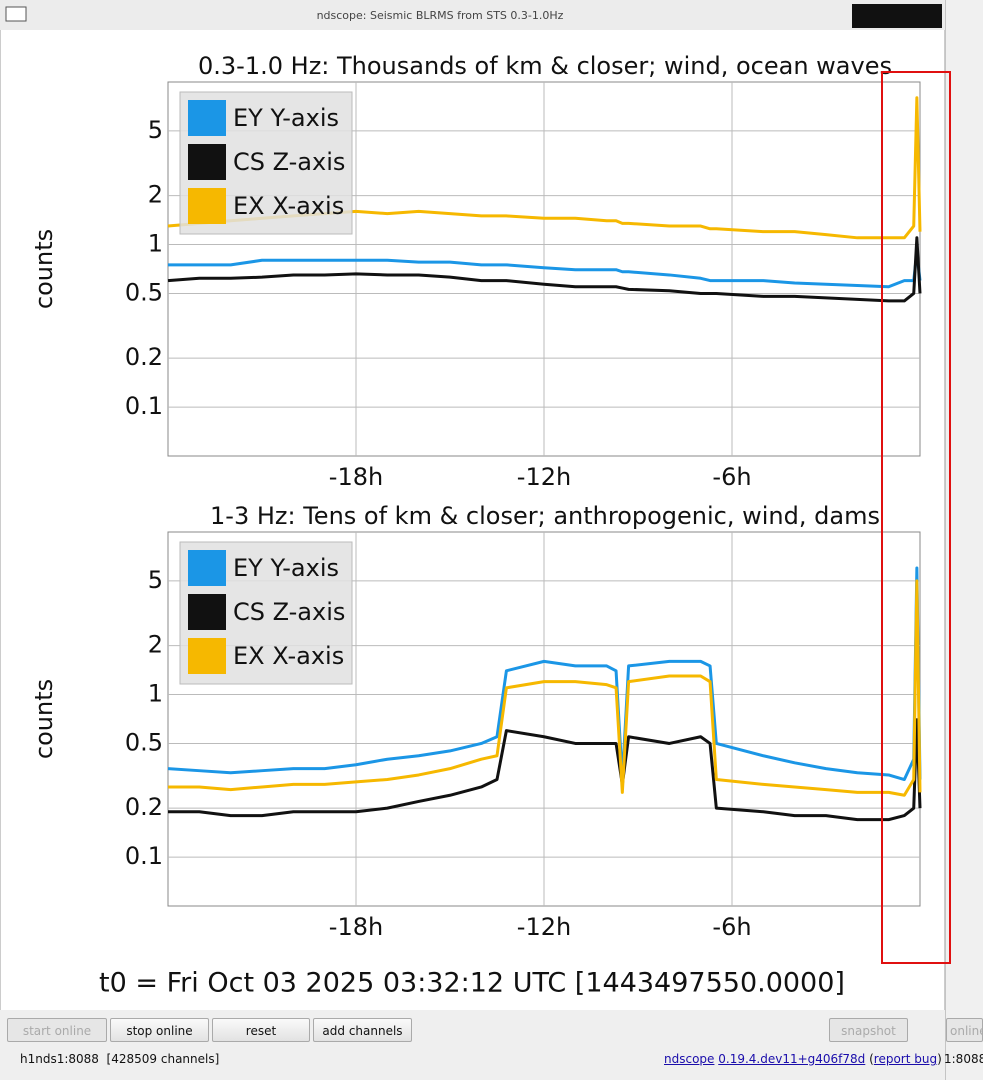  Describe the element at coordinates (964, 1030) in the screenshot. I see `online-button: online` at that location.